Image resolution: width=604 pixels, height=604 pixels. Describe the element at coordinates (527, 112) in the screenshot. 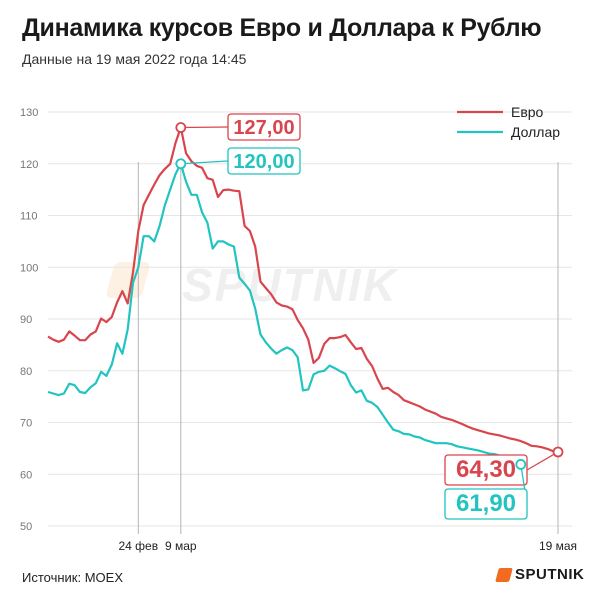

I see `legend-label: Евро` at that location.